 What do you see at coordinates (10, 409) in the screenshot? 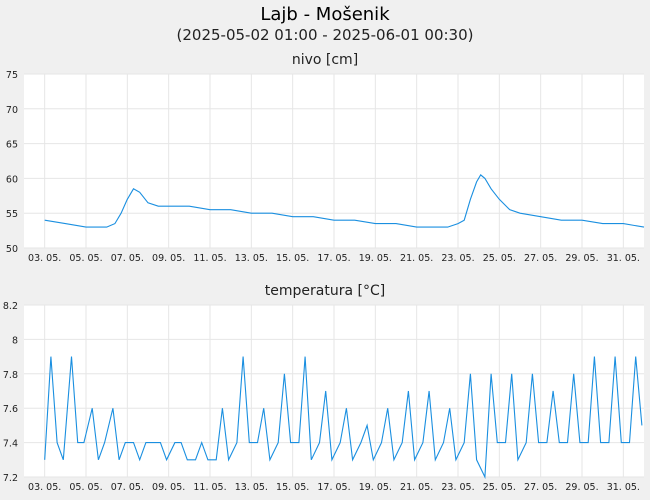
I see `temperatura-y-tick-label: 7.6` at bounding box center [10, 409].